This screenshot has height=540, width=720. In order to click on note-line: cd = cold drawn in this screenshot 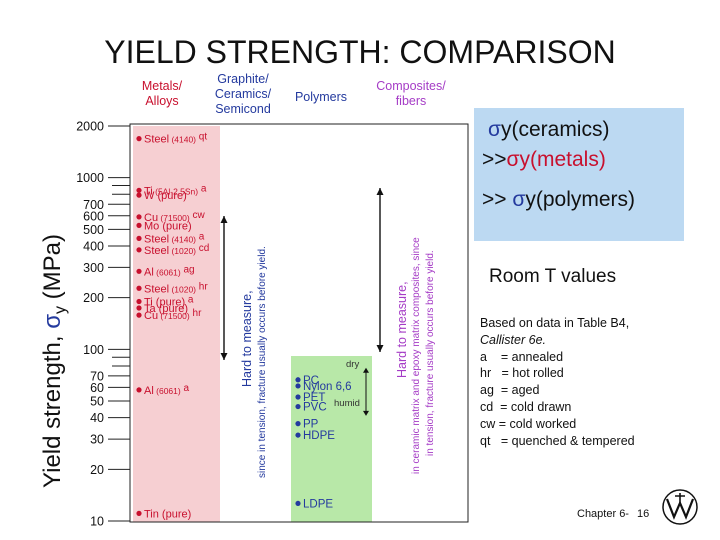, I will do `click(526, 406)`.